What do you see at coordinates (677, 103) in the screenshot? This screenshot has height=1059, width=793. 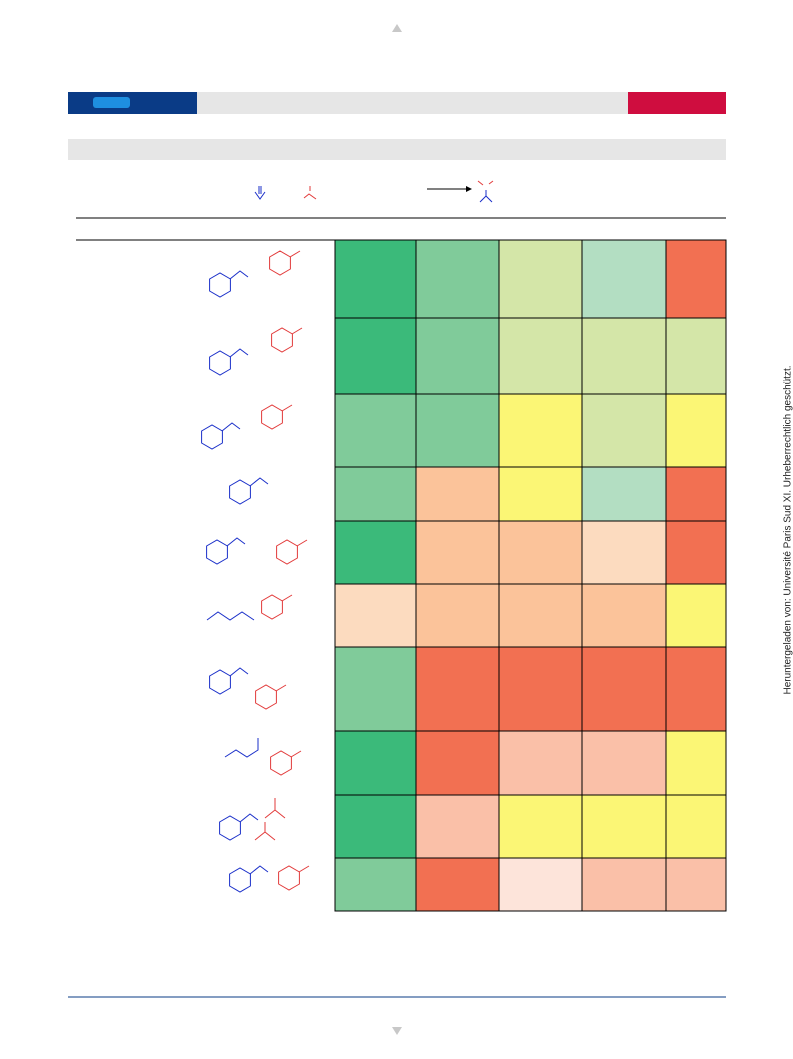 I see `header-red` at bounding box center [677, 103].